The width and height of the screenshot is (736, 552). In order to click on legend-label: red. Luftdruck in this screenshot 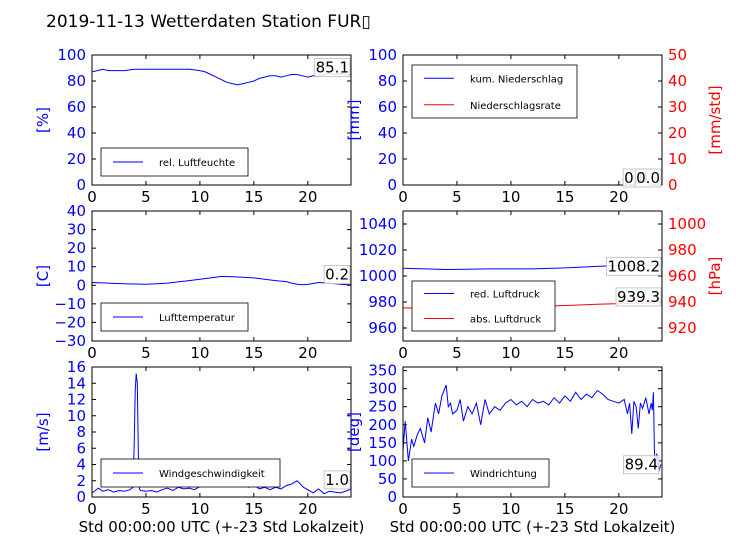, I will do `click(505, 295)`.